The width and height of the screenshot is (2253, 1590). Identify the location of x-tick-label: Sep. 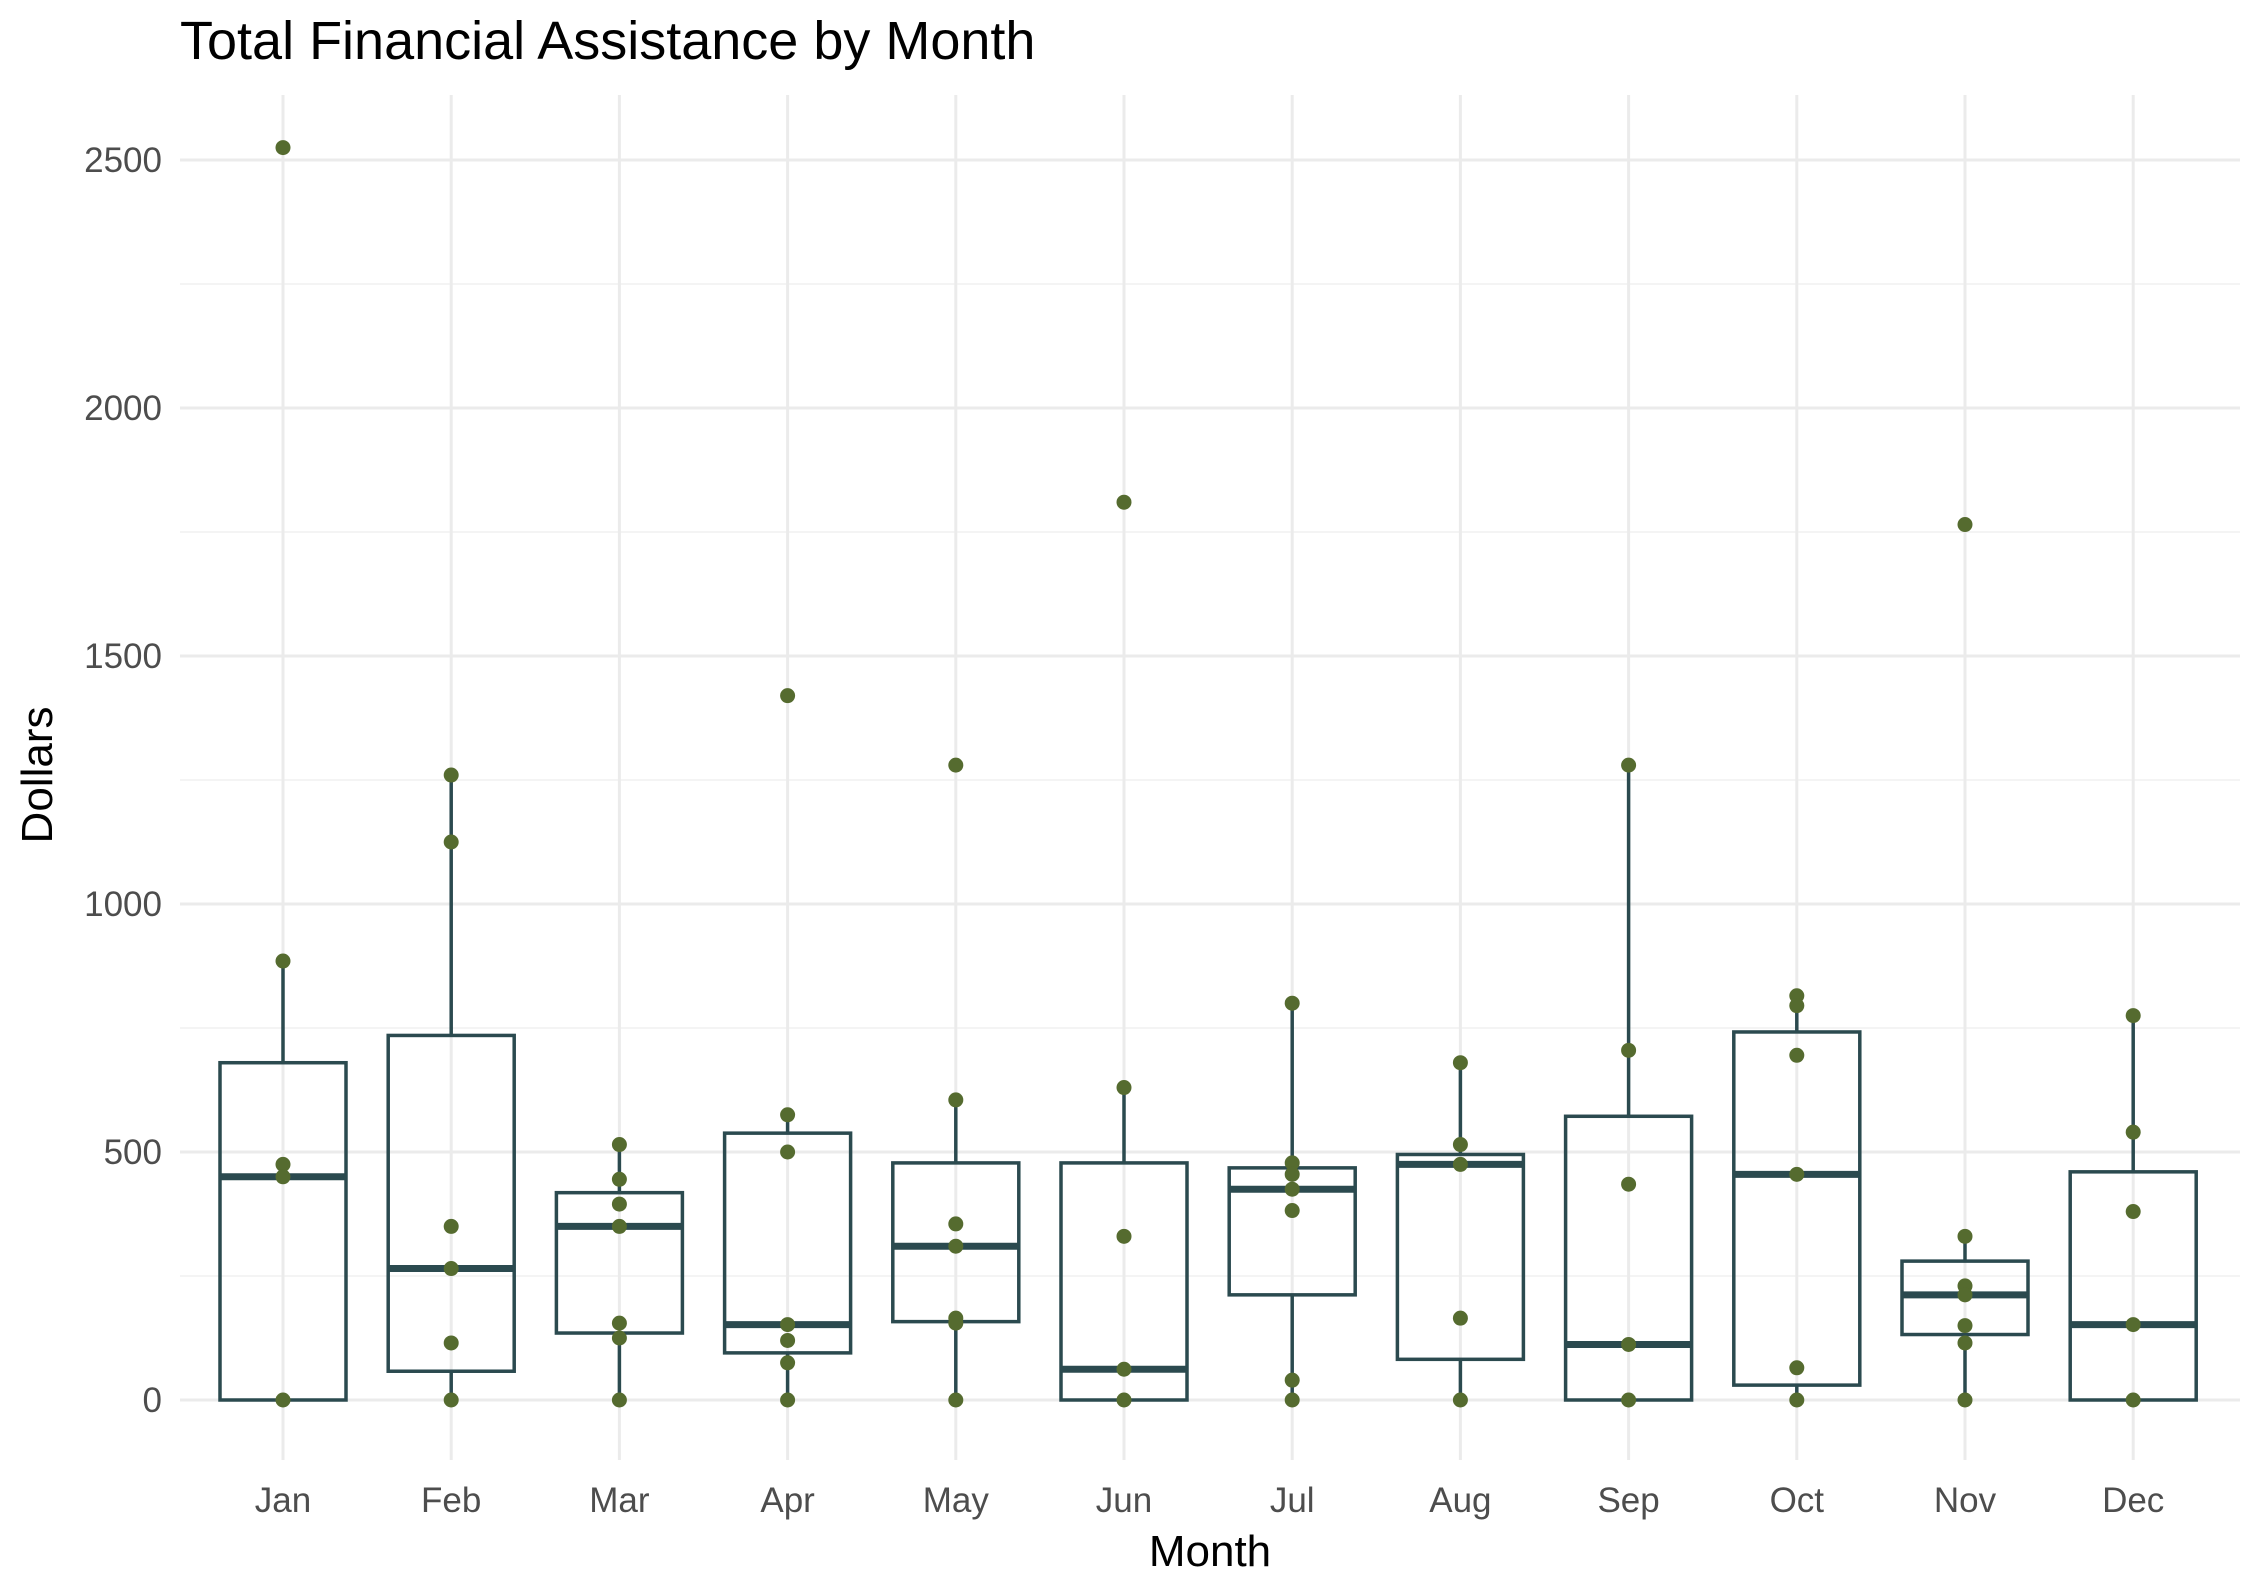
(1628, 1500).